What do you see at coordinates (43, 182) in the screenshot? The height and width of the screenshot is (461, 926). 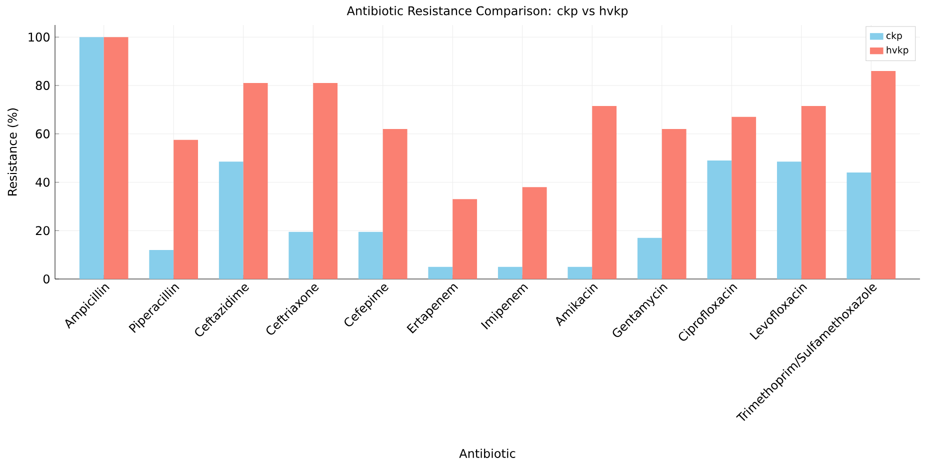 I see `y-tick-label: 40` at bounding box center [43, 182].